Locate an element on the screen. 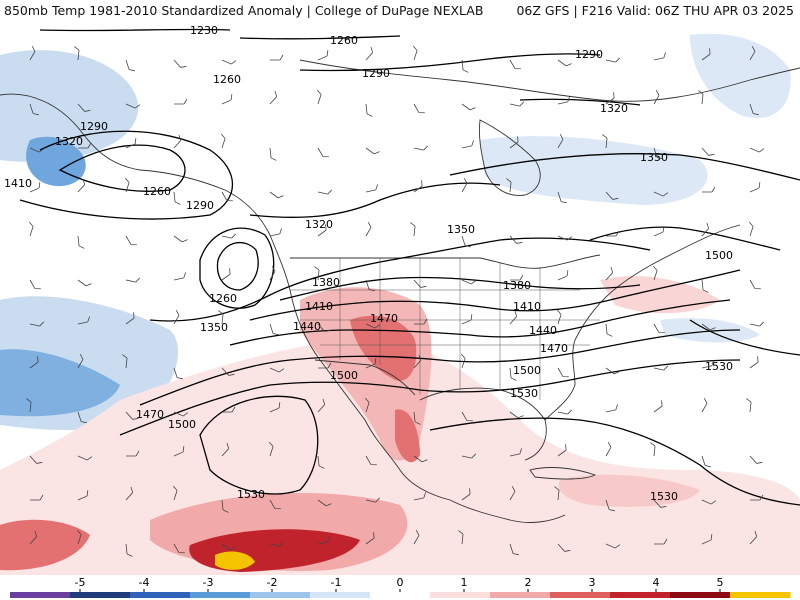 This screenshot has width=800, height=600. us-mexico-border is located at coordinates (365, 377).